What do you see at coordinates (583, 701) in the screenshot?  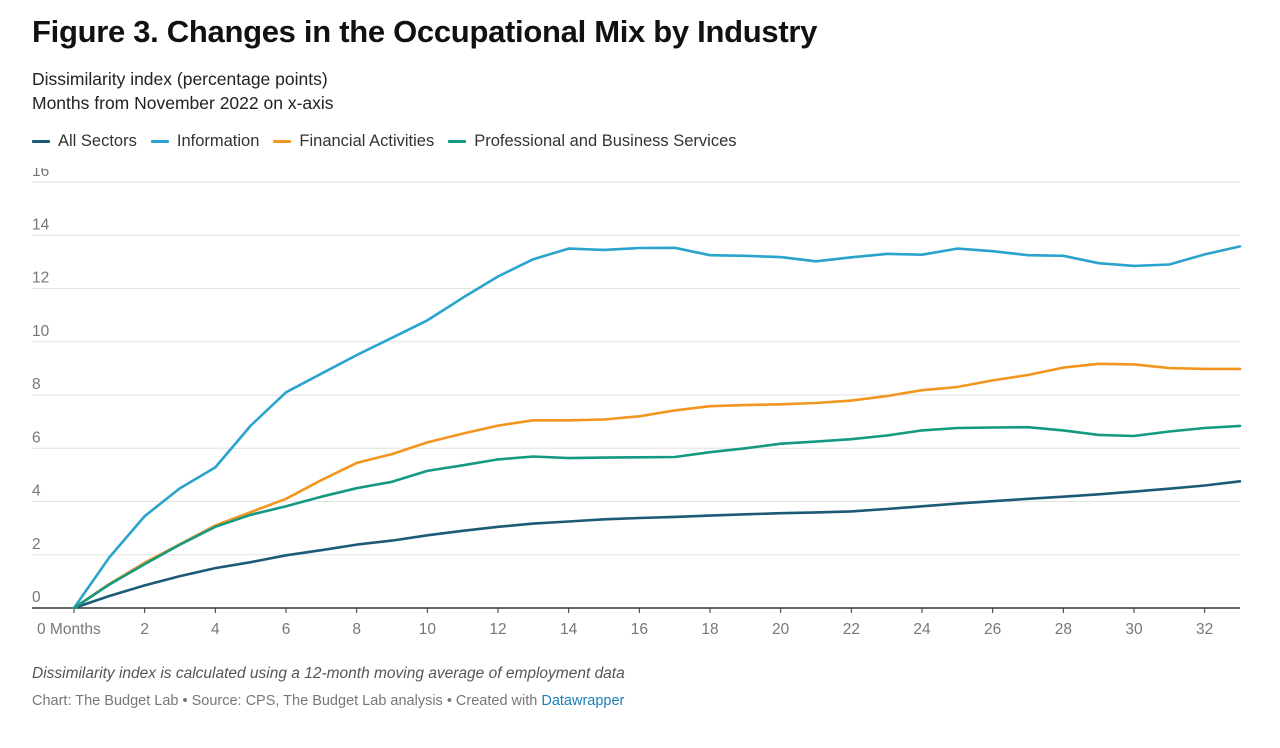 I see `datawrapper-link: Datawrapper` at bounding box center [583, 701].